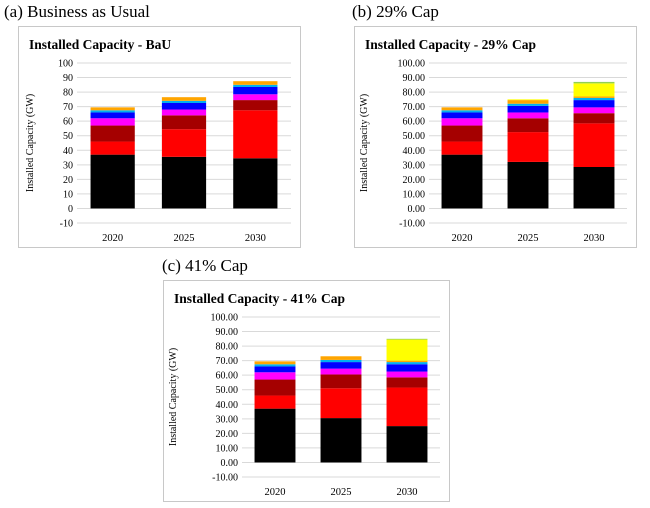 Image resolution: width=650 pixels, height=508 pixels. What do you see at coordinates (227, 361) in the screenshot?
I see `y-tick-label: 70.00` at bounding box center [227, 361].